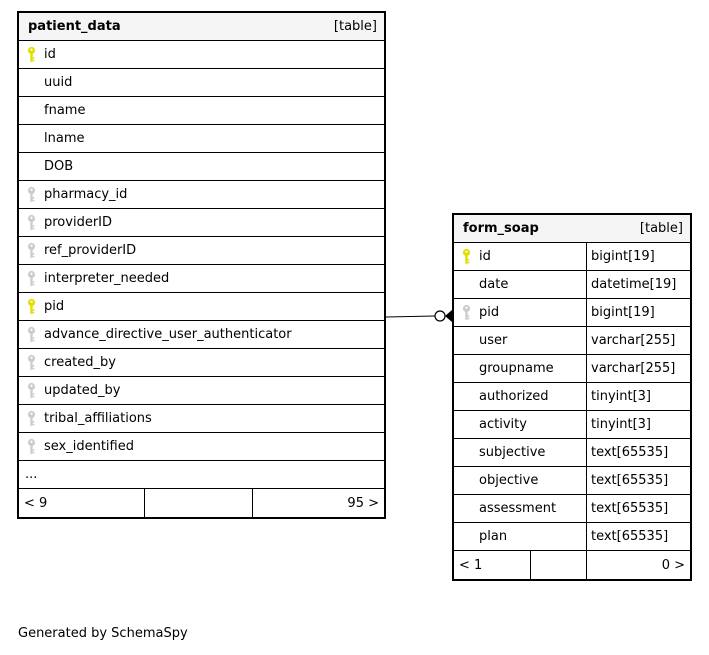  Describe the element at coordinates (572, 229) in the screenshot. I see `table-header: form_soap [table]` at that location.